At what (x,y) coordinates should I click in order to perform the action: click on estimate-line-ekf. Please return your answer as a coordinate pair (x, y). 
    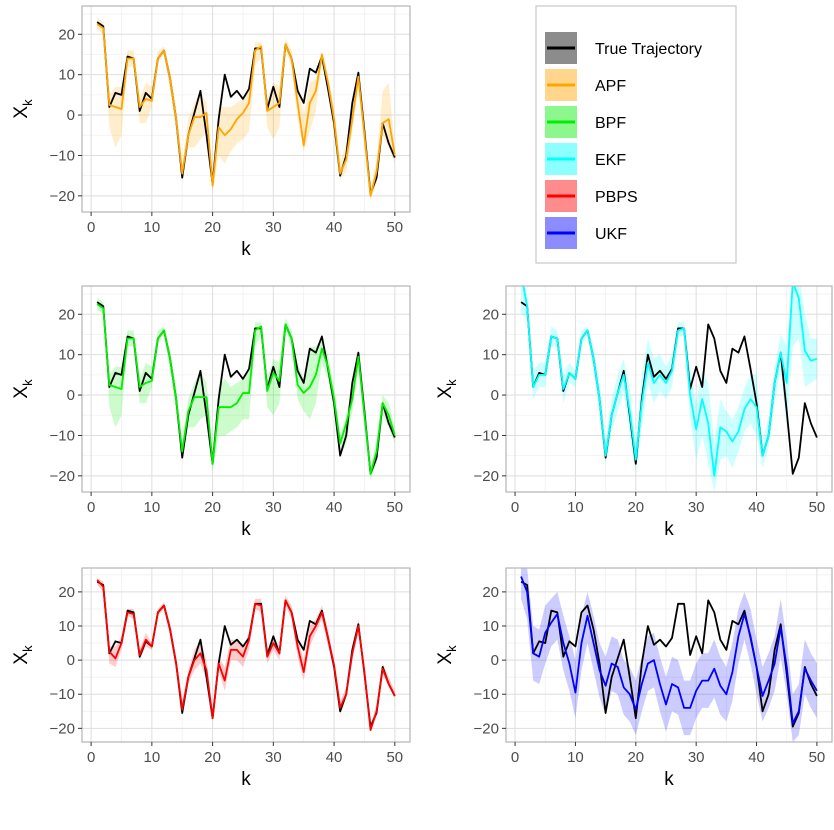
    Looking at the image, I should click on (670, 381).